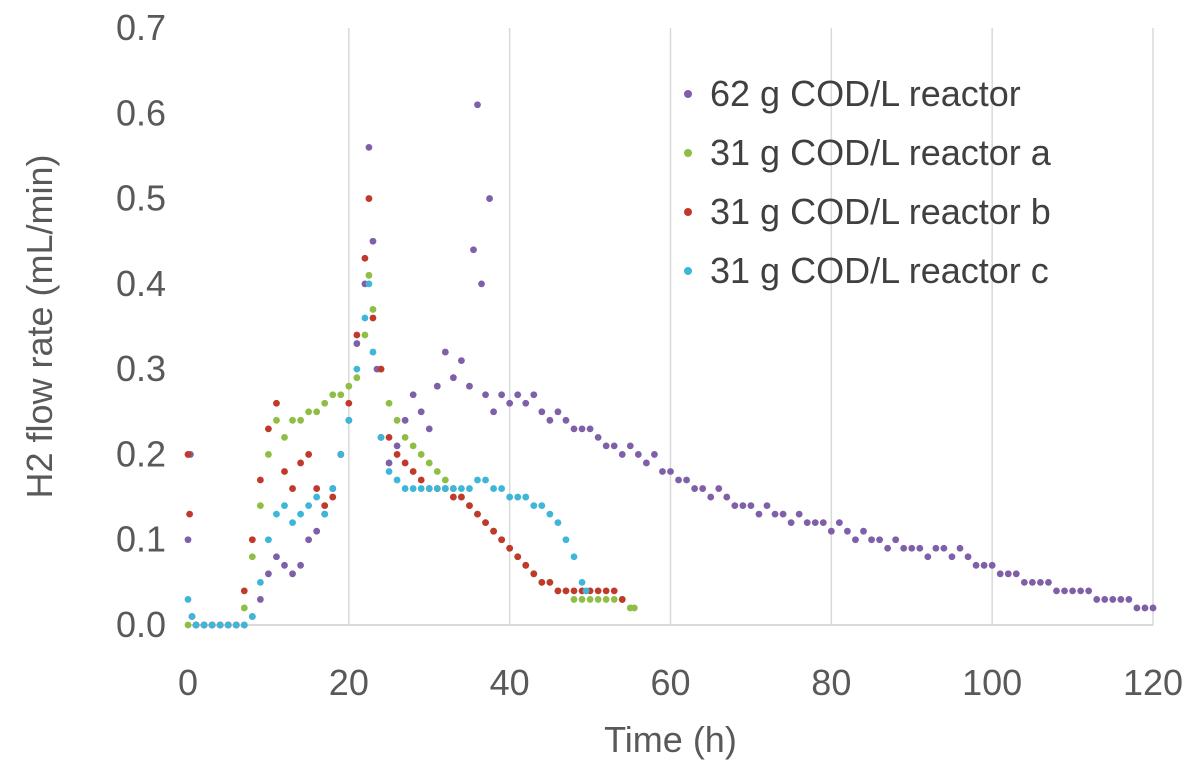 Image resolution: width=1193 pixels, height=761 pixels. What do you see at coordinates (141, 368) in the screenshot?
I see `y-tick-label: 0.3` at bounding box center [141, 368].